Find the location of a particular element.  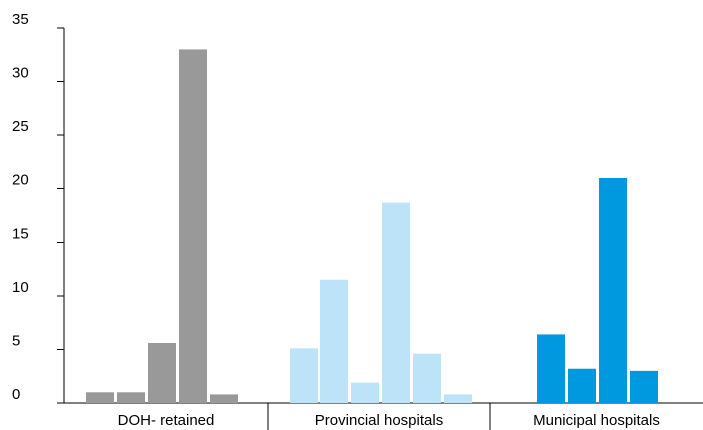

y-tick-label: 30 is located at coordinates (20, 73).